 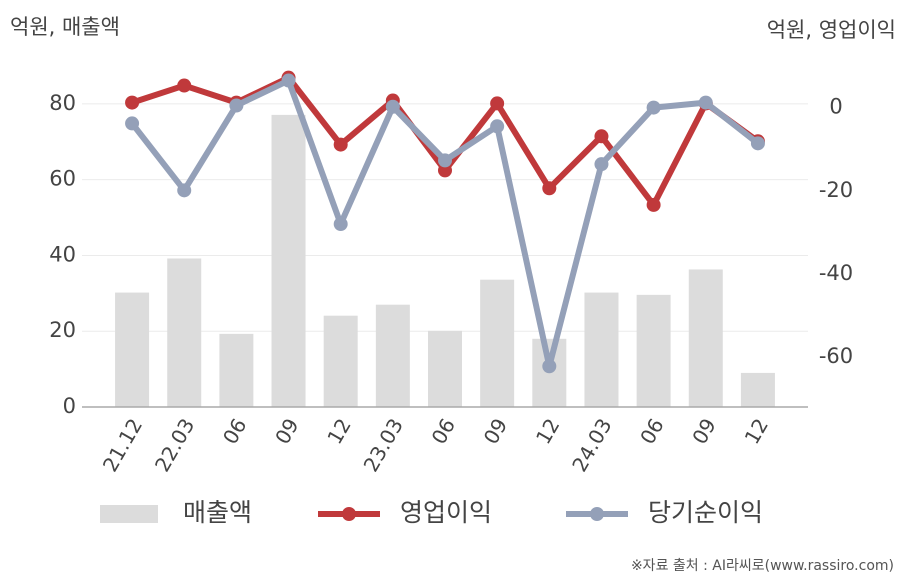 What do you see at coordinates (836, 273) in the screenshot?
I see `y2-tick-label: -40` at bounding box center [836, 273].